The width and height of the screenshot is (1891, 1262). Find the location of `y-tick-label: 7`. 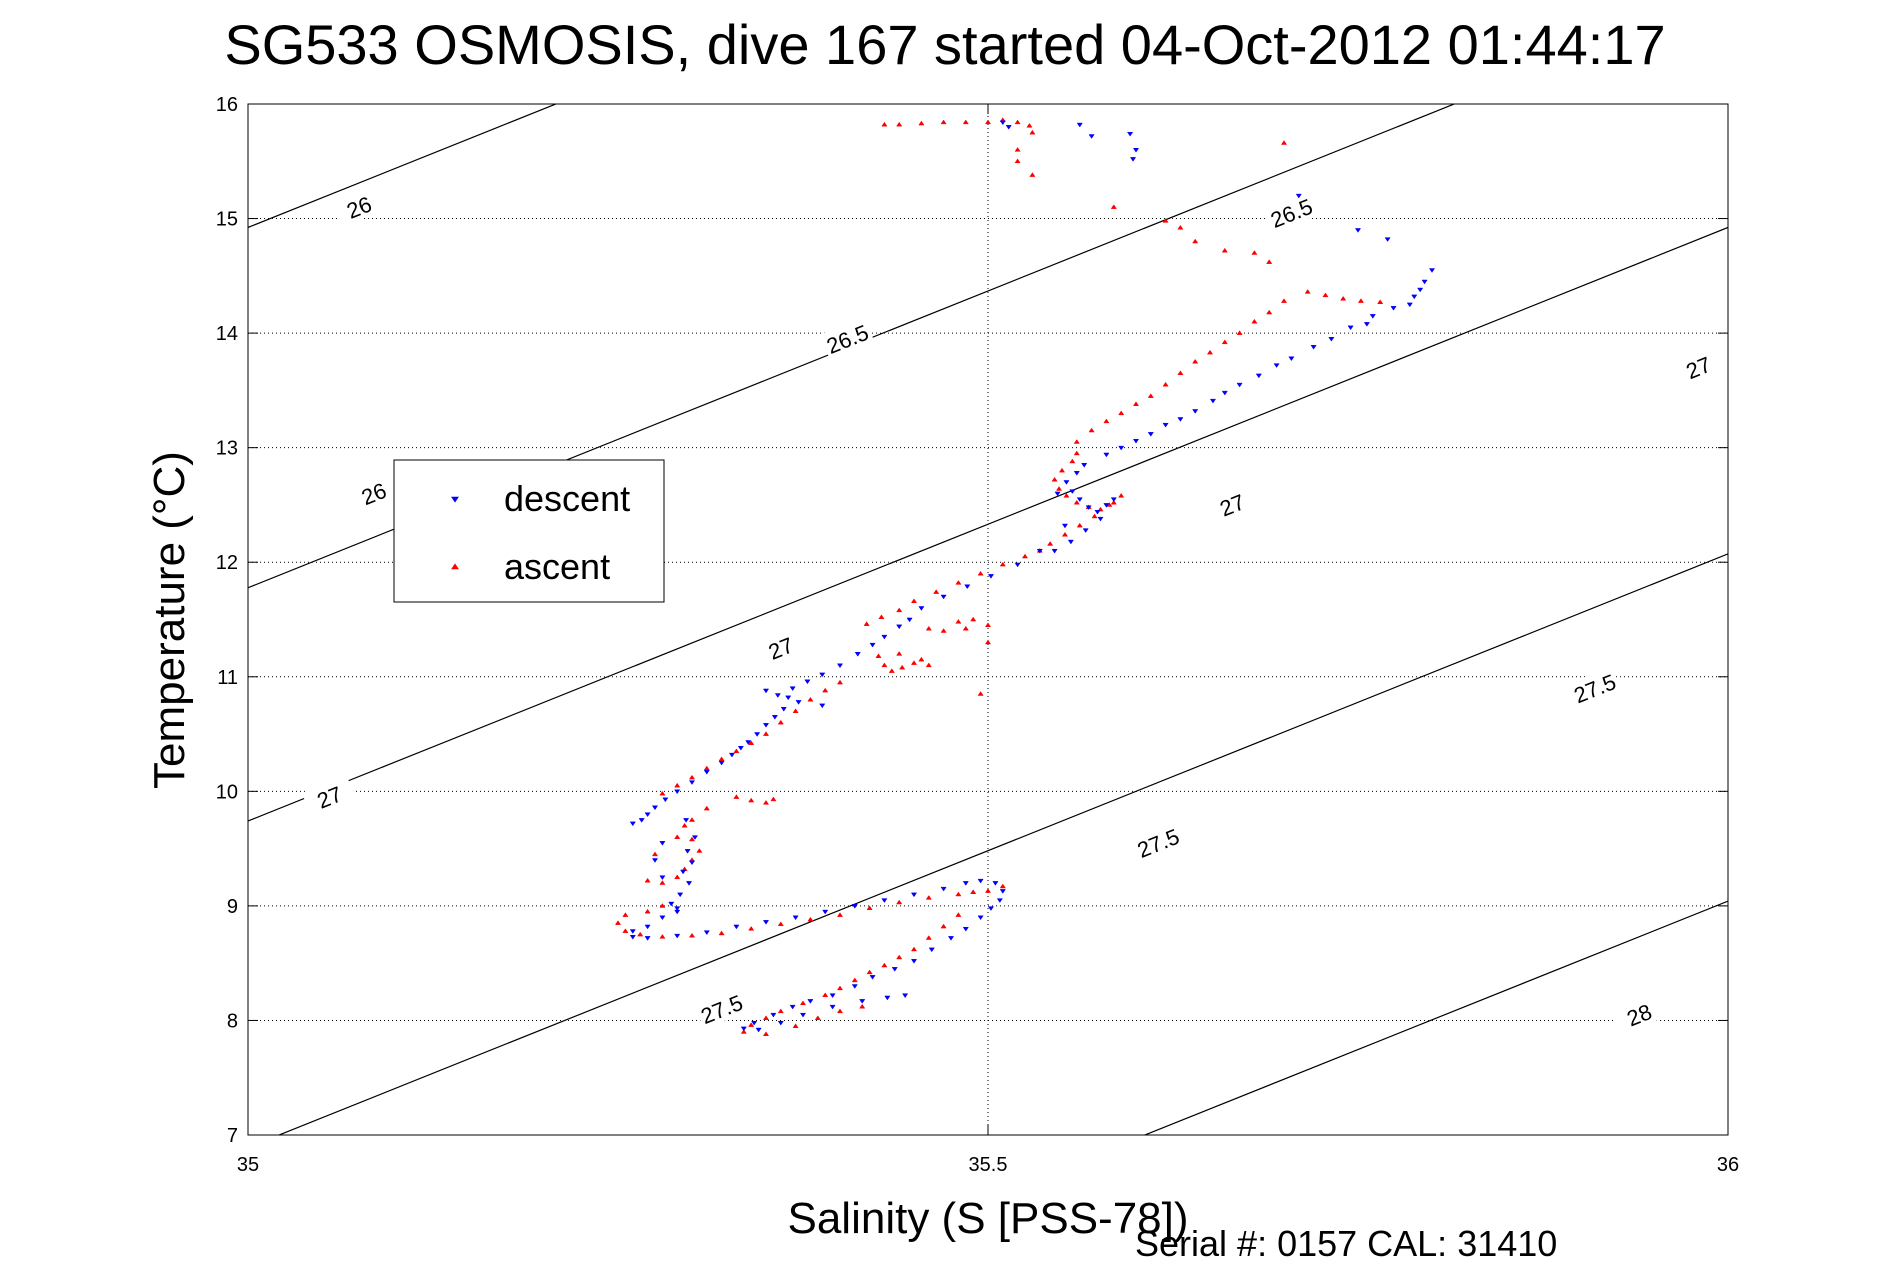

y-tick-label: 7 is located at coordinates (232, 1136).